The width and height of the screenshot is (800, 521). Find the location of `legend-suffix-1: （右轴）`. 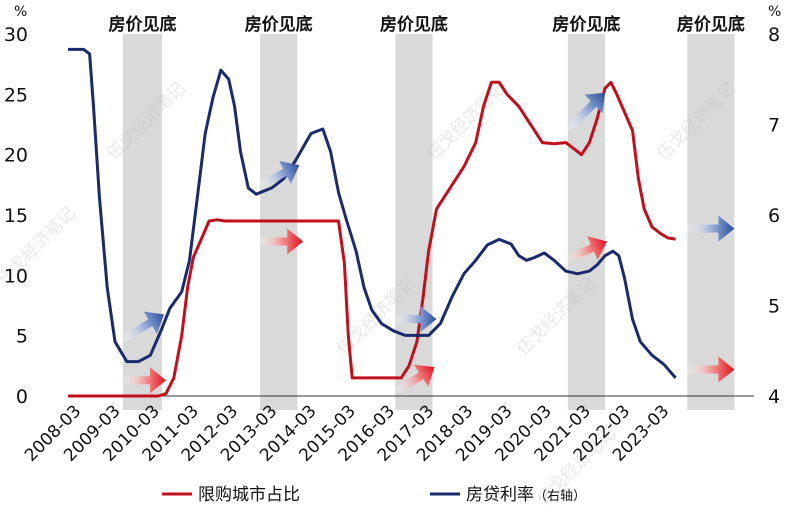

legend-suffix-1: （右轴） is located at coordinates (560, 496).